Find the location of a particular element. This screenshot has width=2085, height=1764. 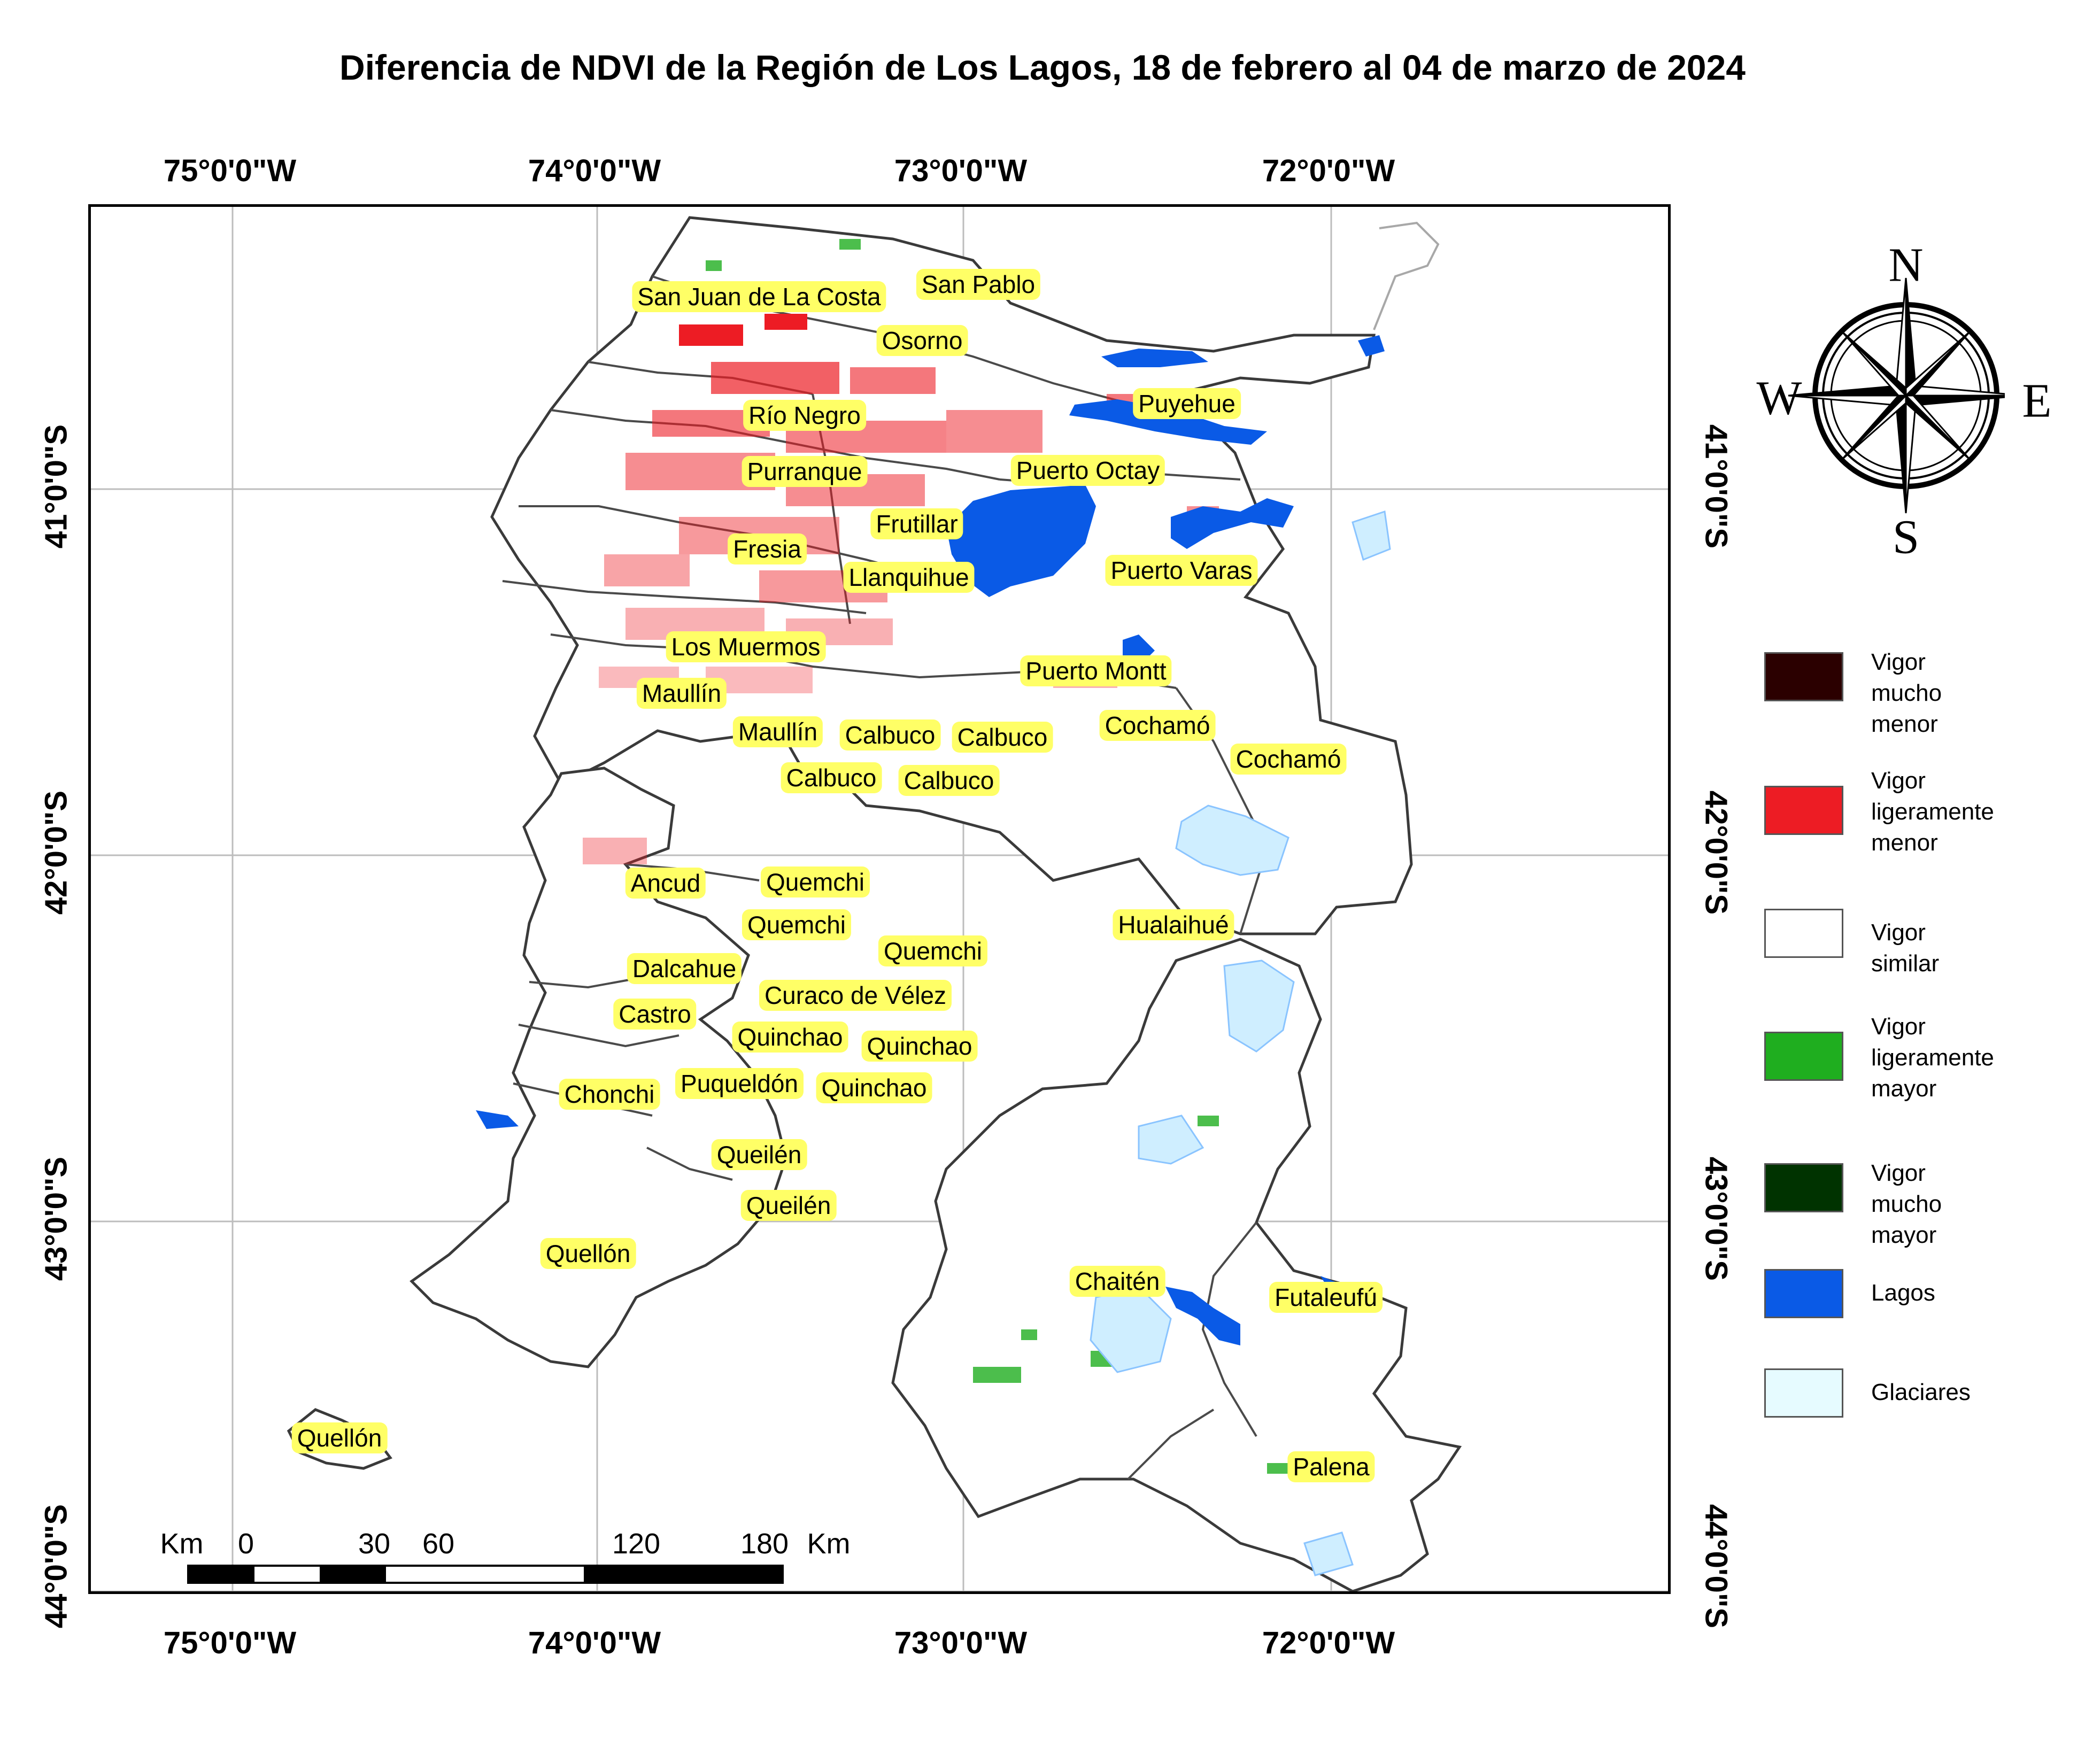

lake-rupanco is located at coordinates (1168, 422).